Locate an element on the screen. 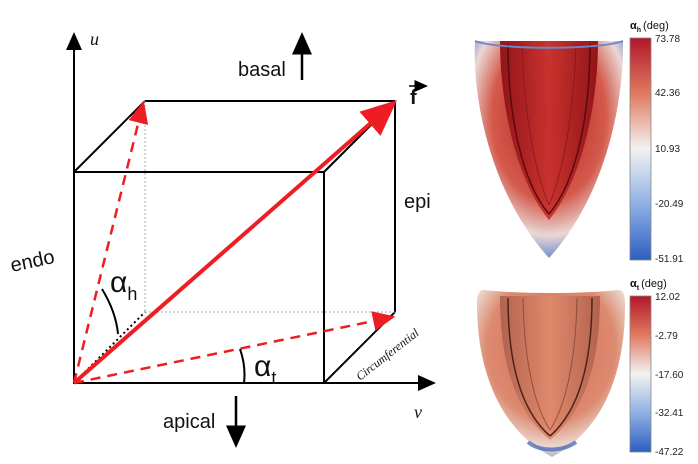 The image size is (698, 464). colorbar-alpha-t is located at coordinates (640, 374).